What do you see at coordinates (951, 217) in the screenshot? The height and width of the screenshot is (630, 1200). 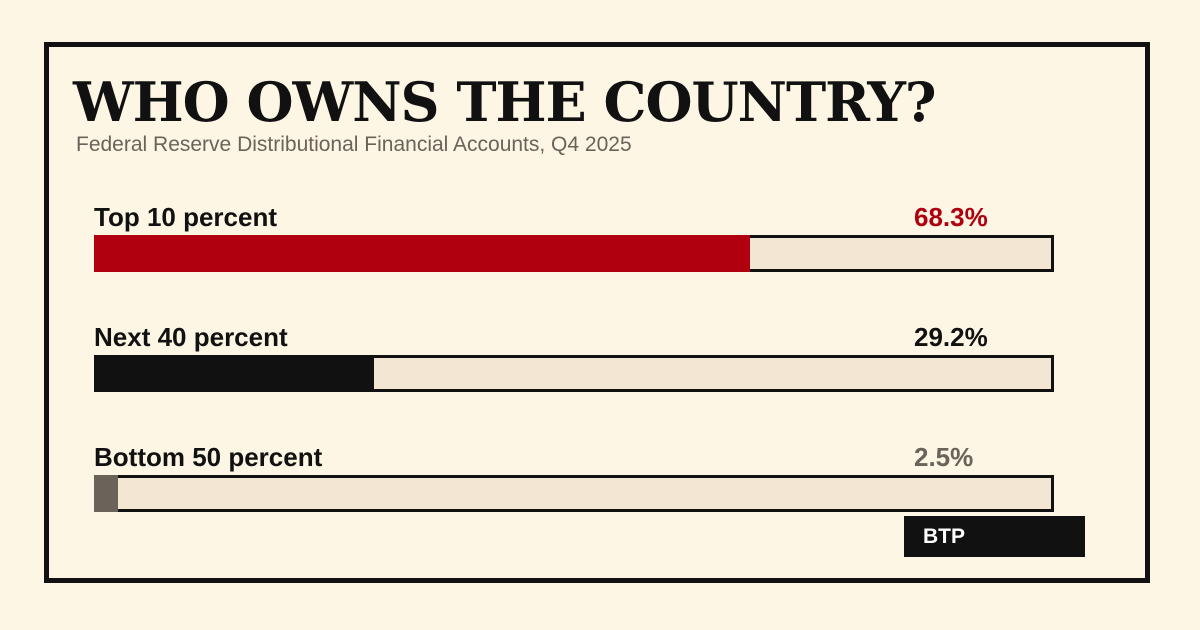 I see `bar-value-label: 68.3%` at bounding box center [951, 217].